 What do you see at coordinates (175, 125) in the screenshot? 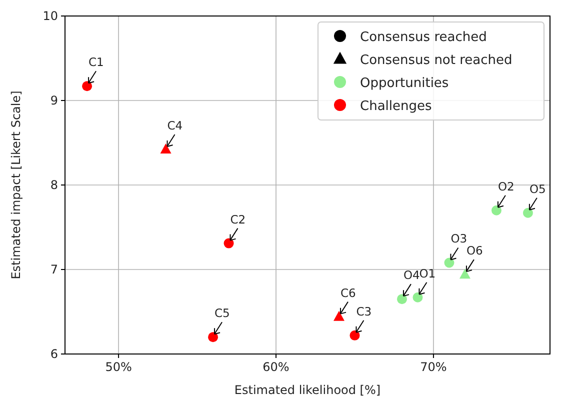
I see `annotation: C4` at bounding box center [175, 125].